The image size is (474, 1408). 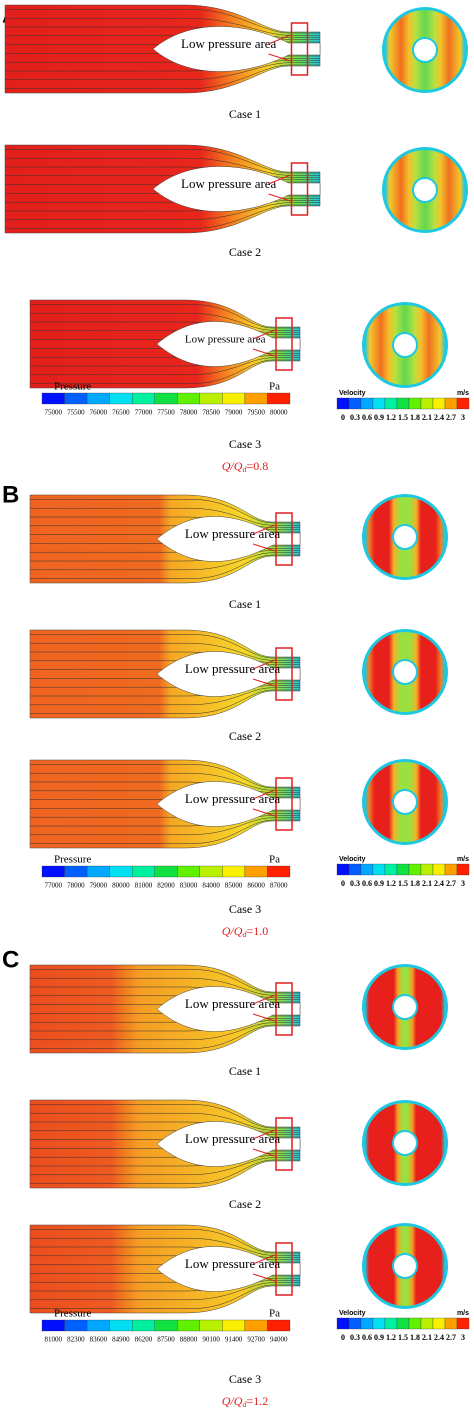 I want to click on colorbar-tick-label: 3, so click(x=463, y=883).